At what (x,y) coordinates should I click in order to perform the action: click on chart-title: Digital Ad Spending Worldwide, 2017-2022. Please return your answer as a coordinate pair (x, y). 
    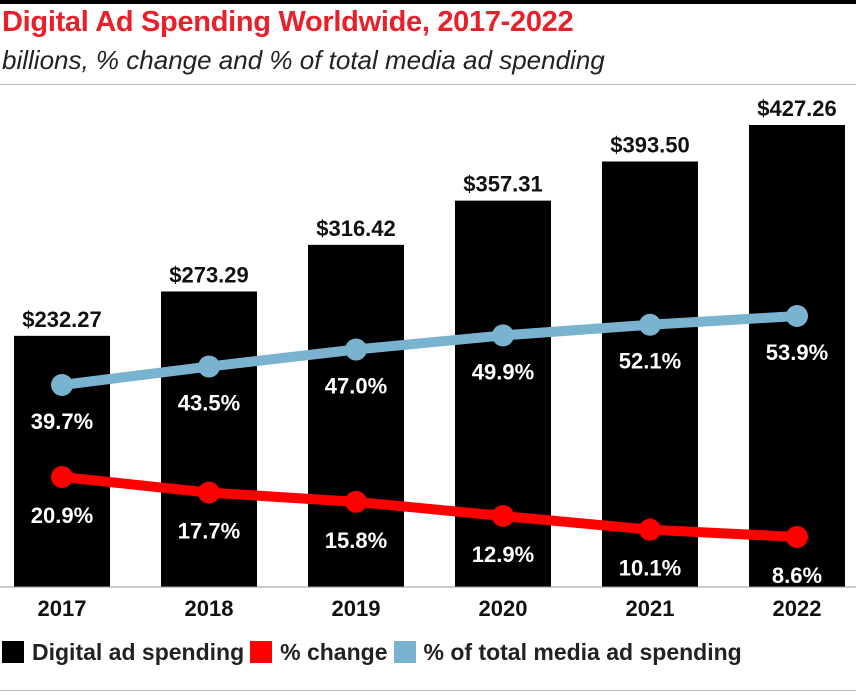
    Looking at the image, I should click on (288, 22).